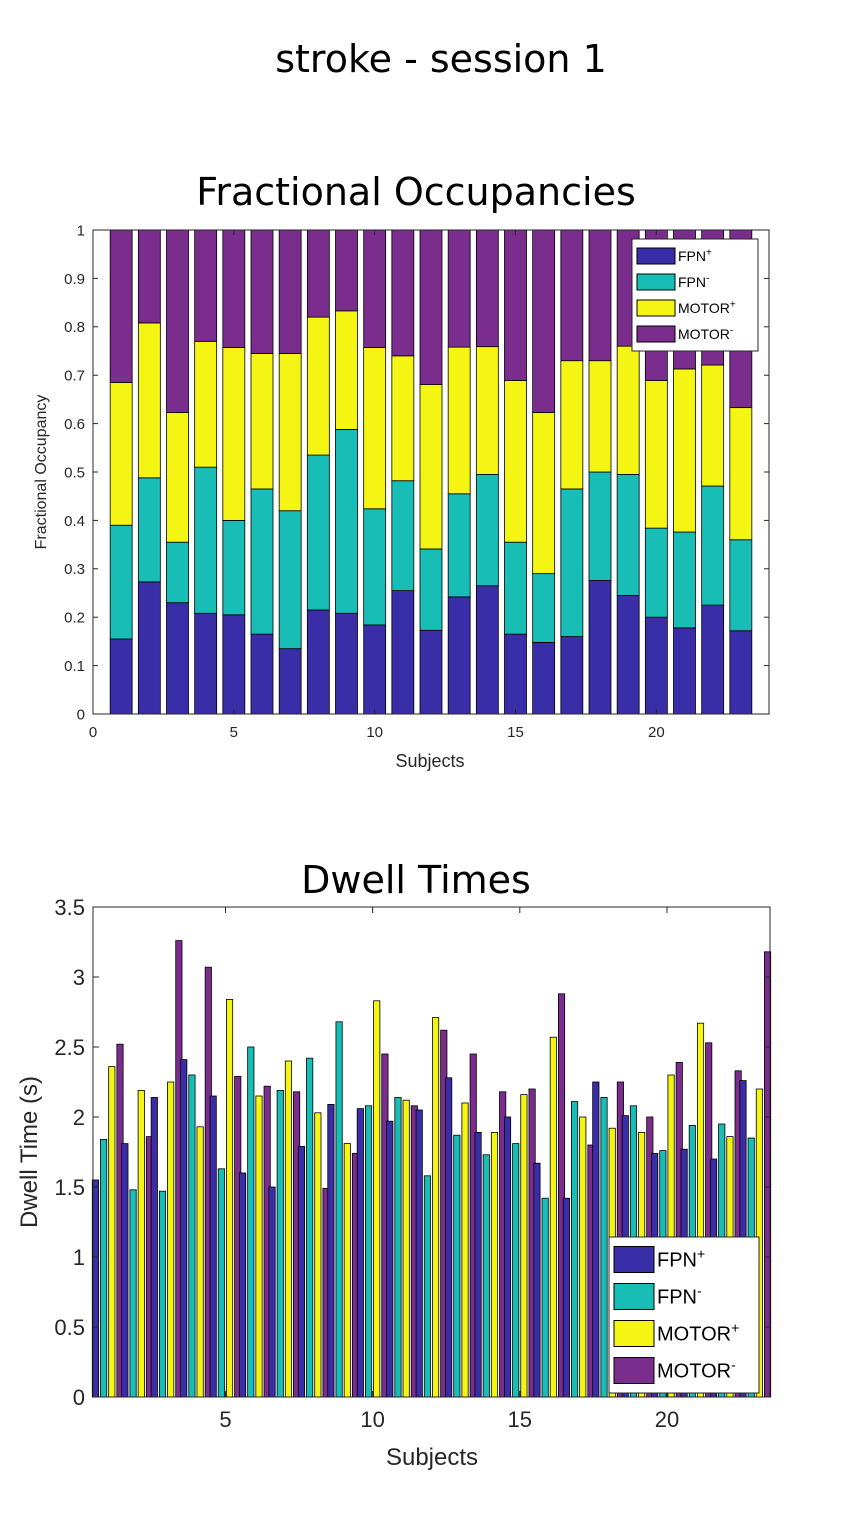 The width and height of the screenshot is (845, 1523). Describe the element at coordinates (520, 1419) in the screenshot. I see `x-tick-label: 15` at that location.